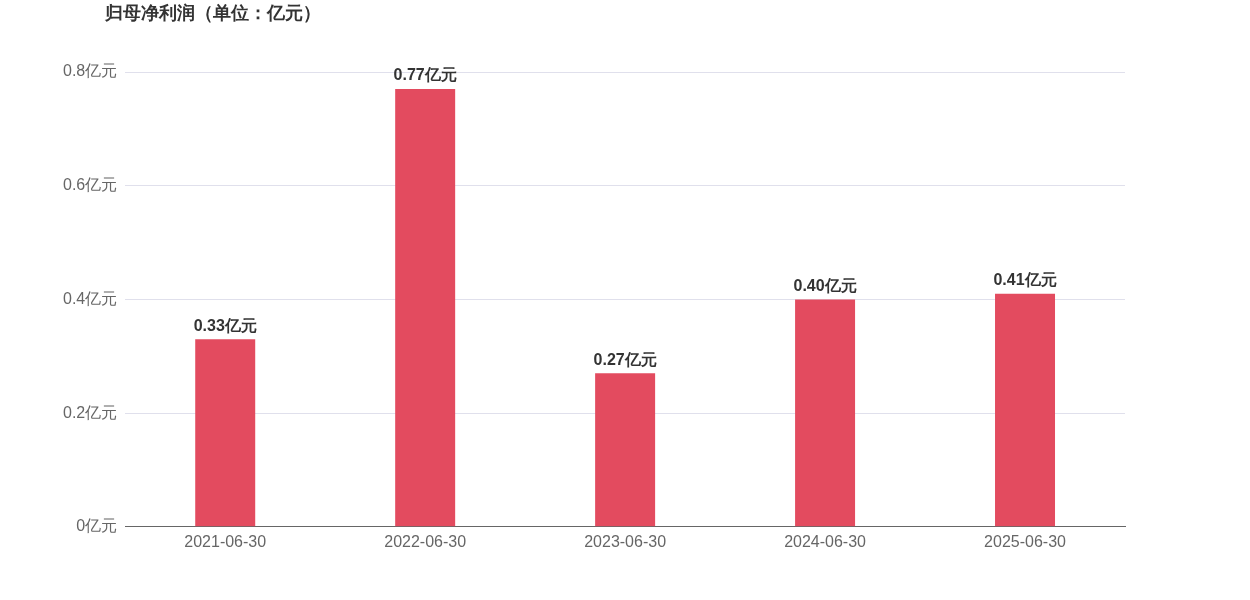  I want to click on x-tick-label: 2024-06-30, so click(825, 541).